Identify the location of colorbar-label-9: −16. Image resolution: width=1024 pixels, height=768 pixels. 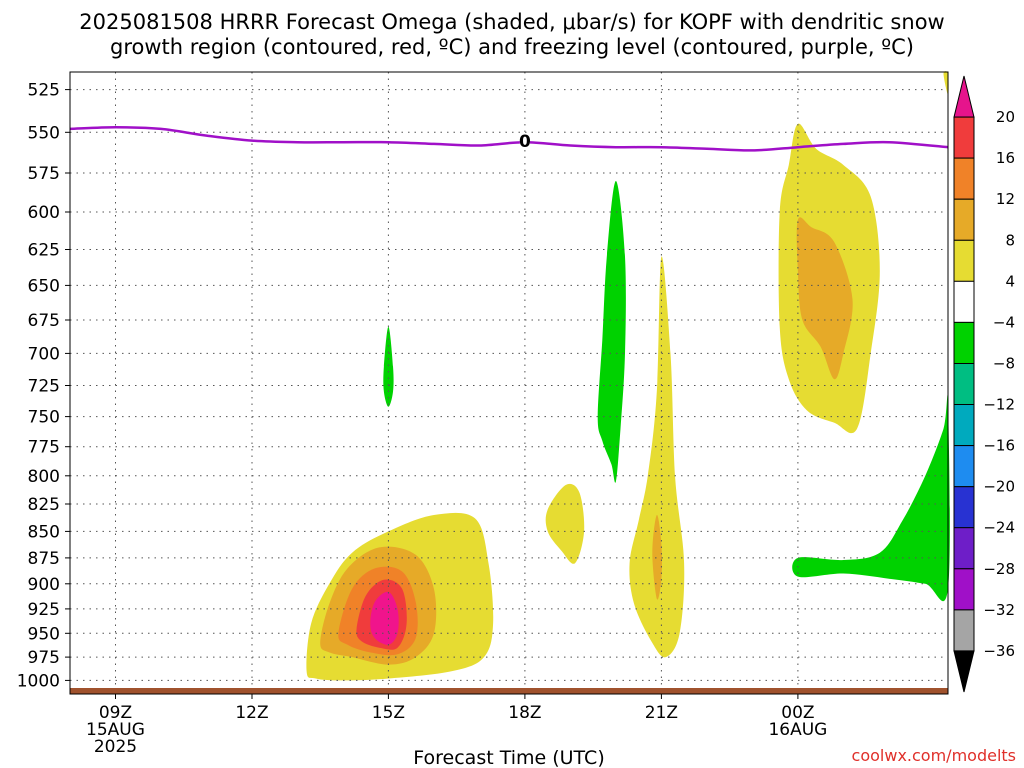
(999, 446).